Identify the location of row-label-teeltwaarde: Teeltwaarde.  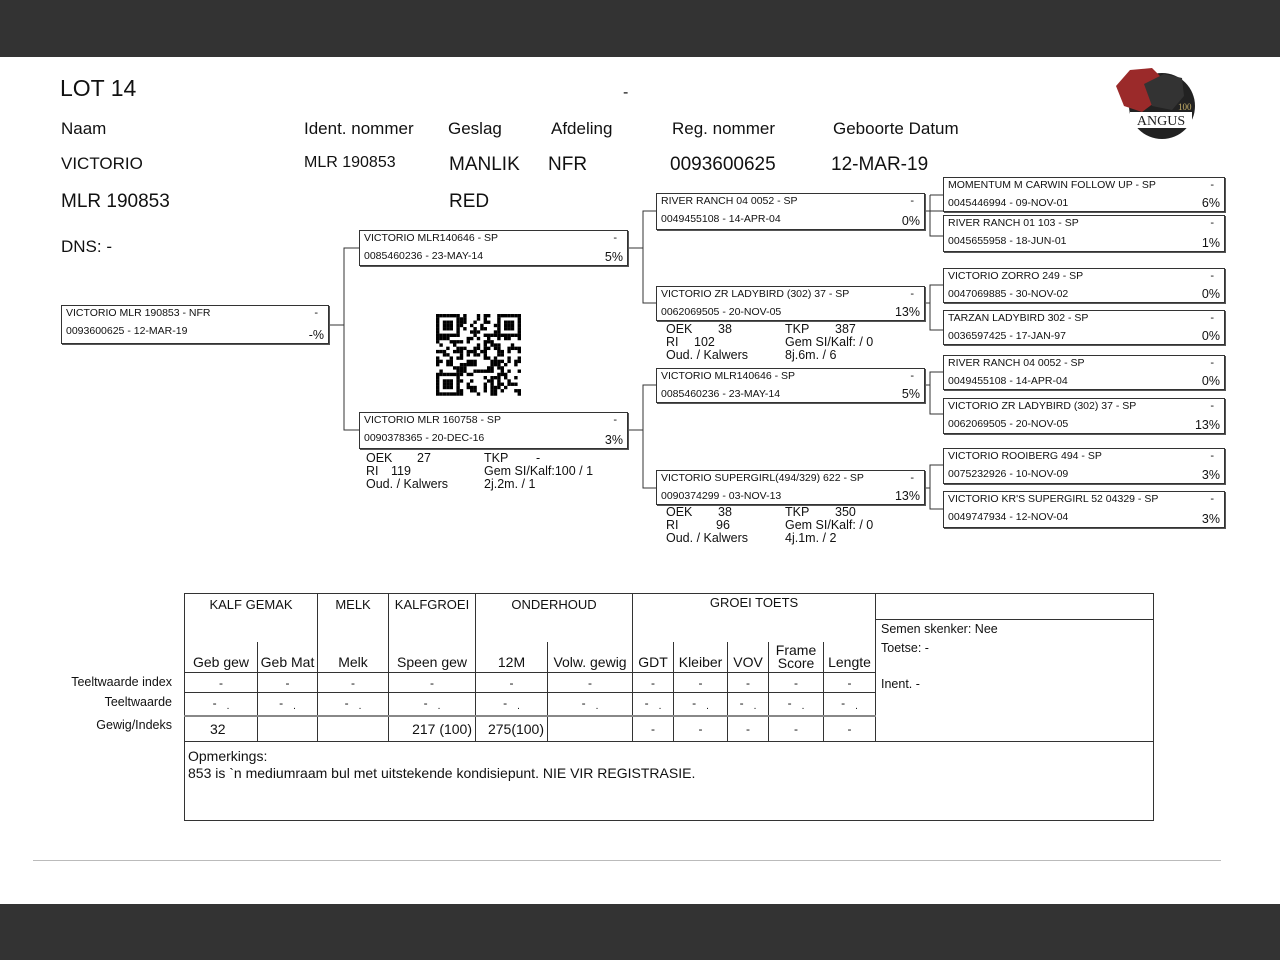
(138, 702).